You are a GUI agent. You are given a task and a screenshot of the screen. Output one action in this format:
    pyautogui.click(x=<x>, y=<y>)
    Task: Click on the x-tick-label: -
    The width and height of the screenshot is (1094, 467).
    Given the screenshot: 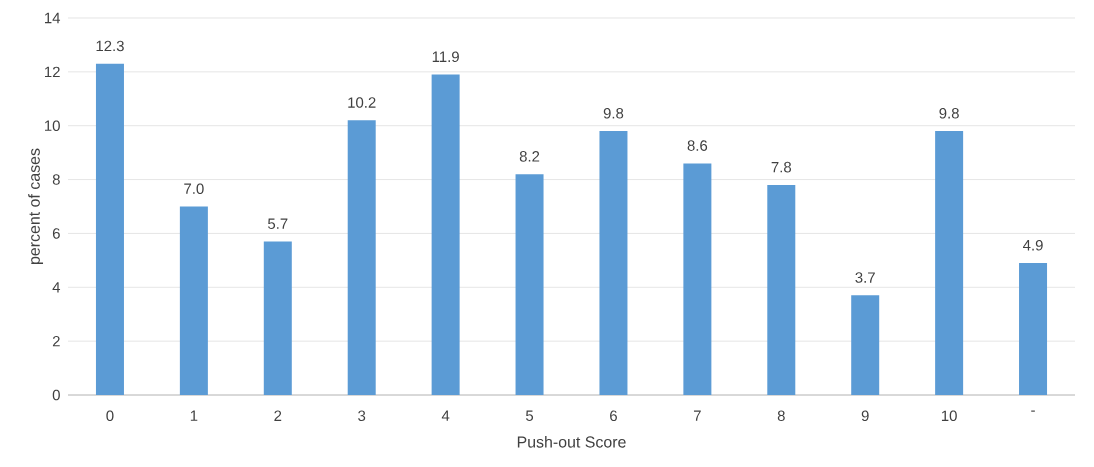 What is the action you would take?
    pyautogui.click(x=1033, y=411)
    